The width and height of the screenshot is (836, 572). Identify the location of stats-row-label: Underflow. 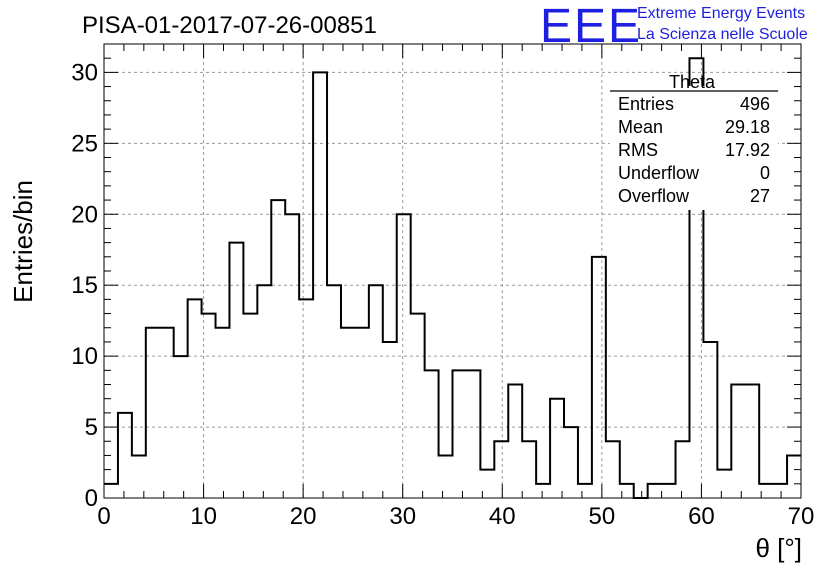
(659, 173).